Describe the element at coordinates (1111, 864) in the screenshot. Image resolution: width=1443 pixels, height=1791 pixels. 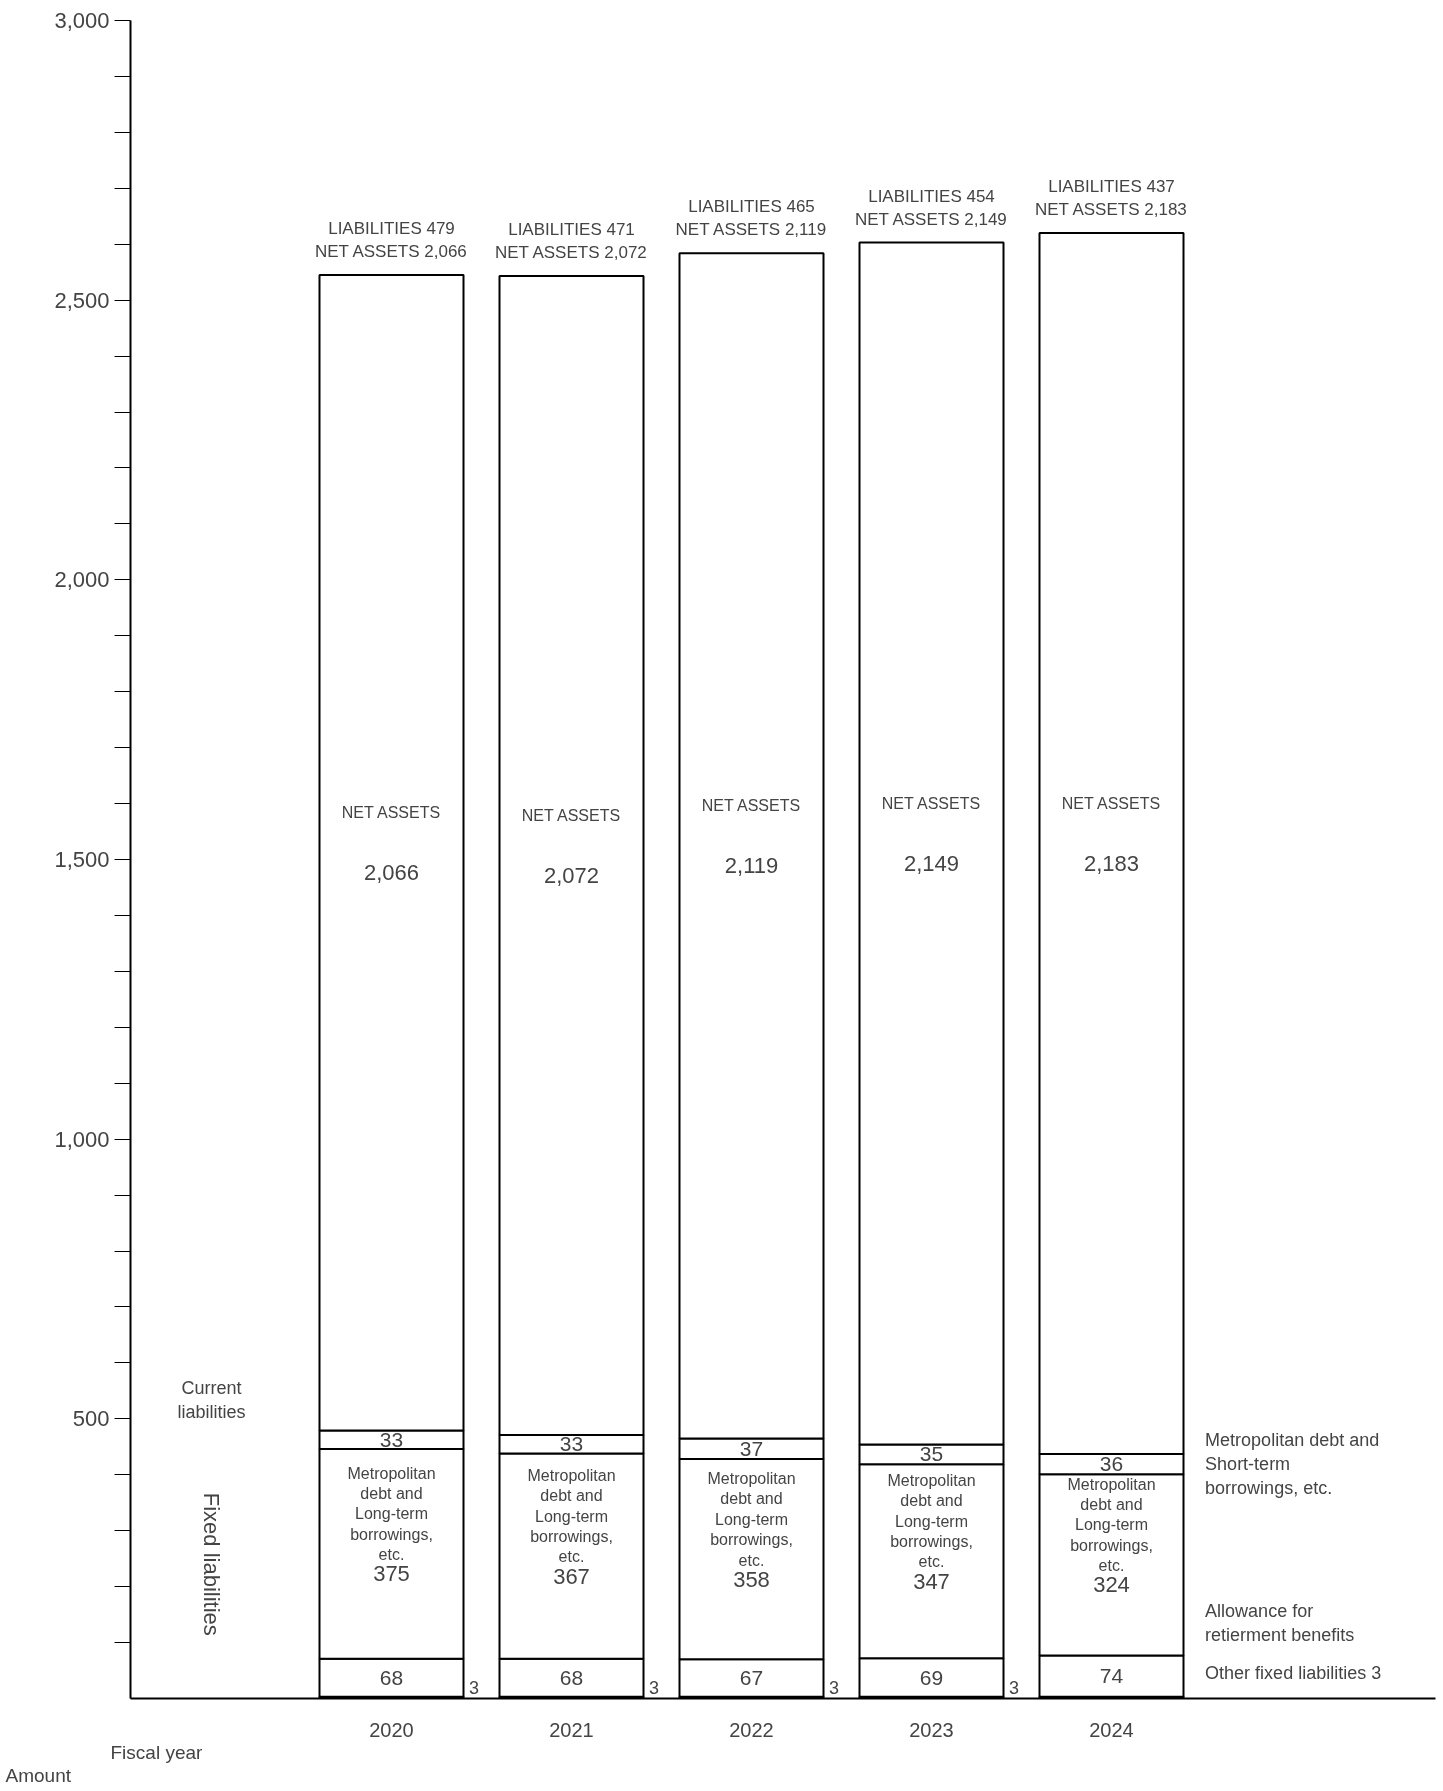
I see `data-label: 2,183` at that location.